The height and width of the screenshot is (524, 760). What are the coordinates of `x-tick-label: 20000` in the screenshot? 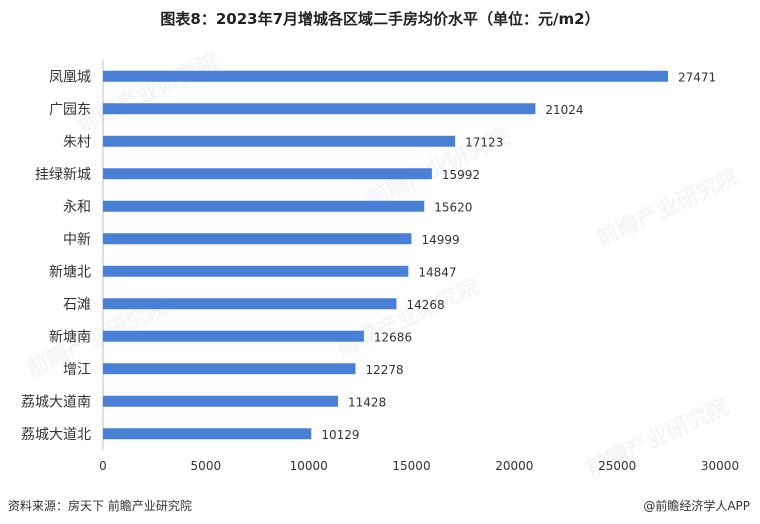 It's located at (514, 466).